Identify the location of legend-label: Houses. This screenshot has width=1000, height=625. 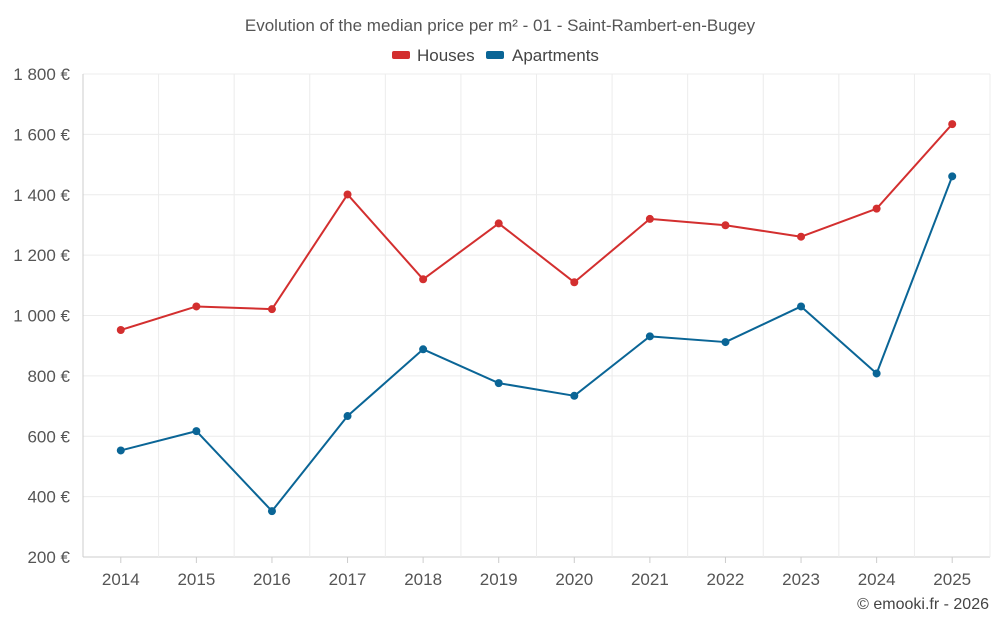
(446, 55).